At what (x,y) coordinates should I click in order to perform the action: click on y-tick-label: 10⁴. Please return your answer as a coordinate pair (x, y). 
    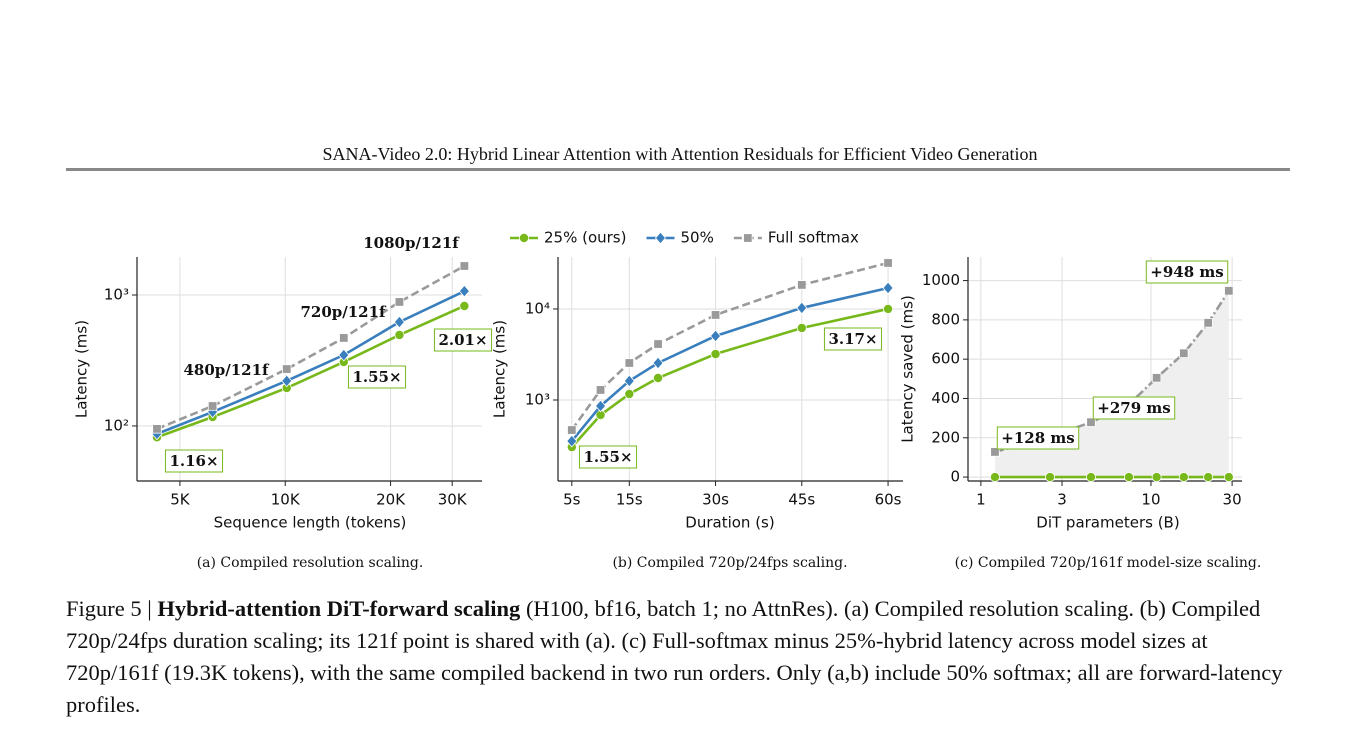
    Looking at the image, I should click on (537, 308).